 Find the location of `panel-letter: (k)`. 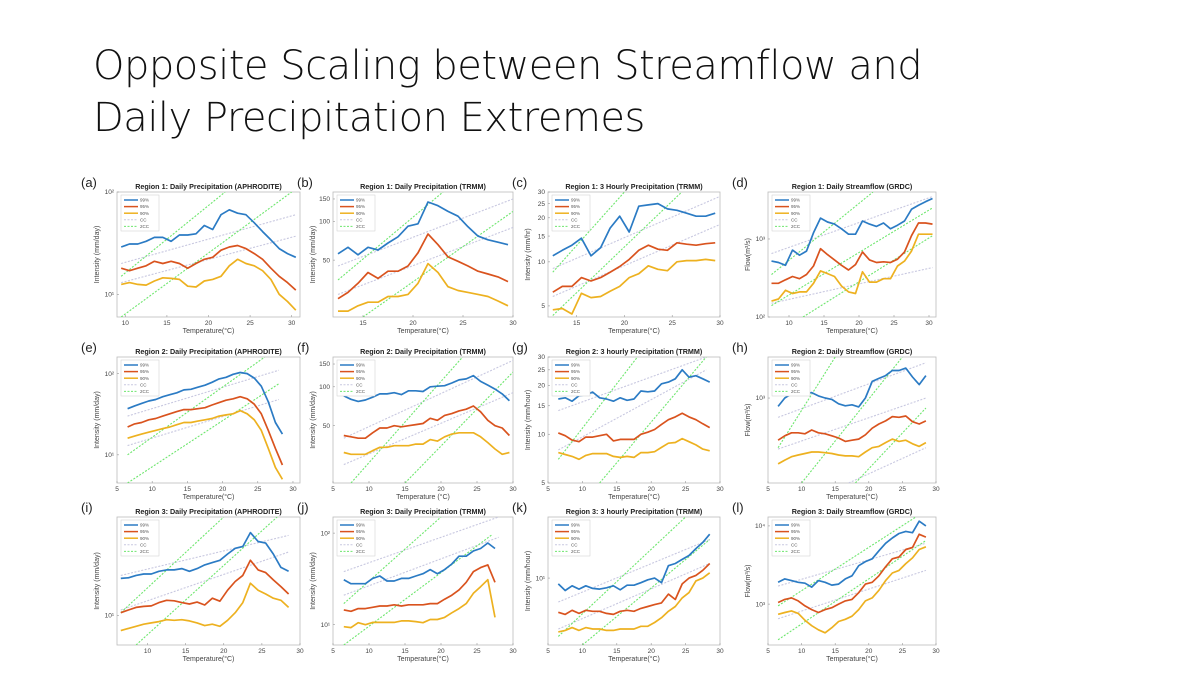

panel-letter: (k) is located at coordinates (519, 507).